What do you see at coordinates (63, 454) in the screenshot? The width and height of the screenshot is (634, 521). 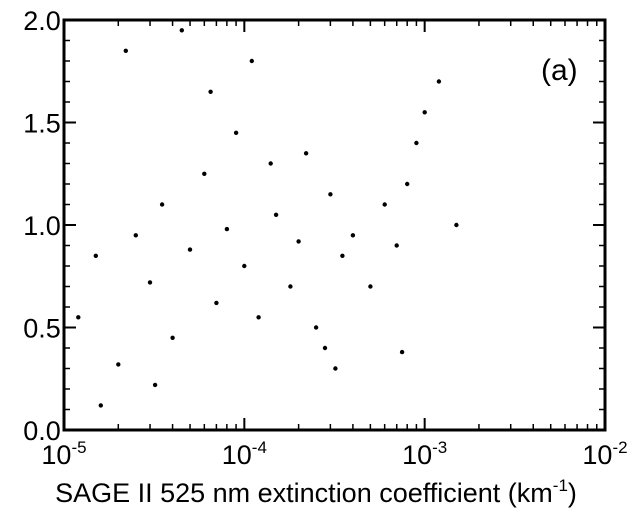 I see `x-tick-label-0: 10⁻⁵` at bounding box center [63, 454].